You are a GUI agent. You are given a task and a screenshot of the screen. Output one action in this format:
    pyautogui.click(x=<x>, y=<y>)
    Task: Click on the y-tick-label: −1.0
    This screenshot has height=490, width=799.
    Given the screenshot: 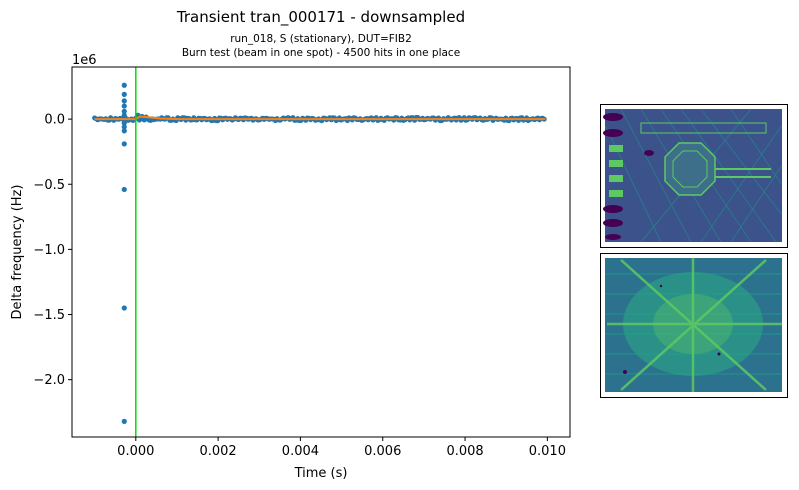 What is the action you would take?
    pyautogui.click(x=49, y=250)
    